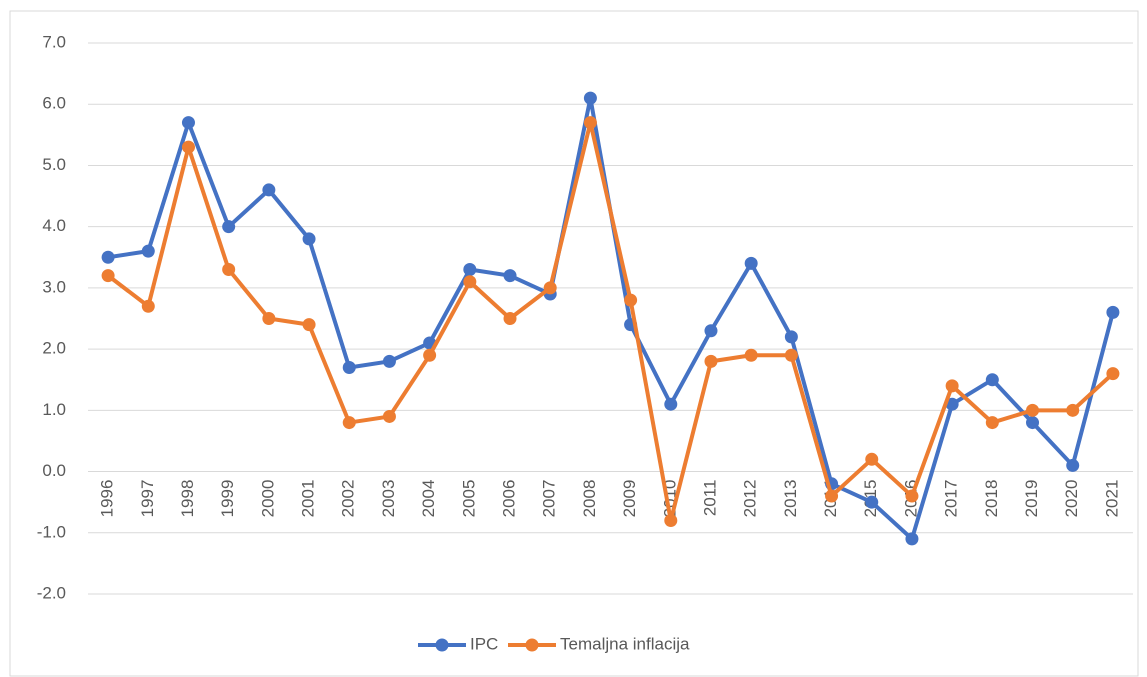  I want to click on legend-label: IPC, so click(484, 643).